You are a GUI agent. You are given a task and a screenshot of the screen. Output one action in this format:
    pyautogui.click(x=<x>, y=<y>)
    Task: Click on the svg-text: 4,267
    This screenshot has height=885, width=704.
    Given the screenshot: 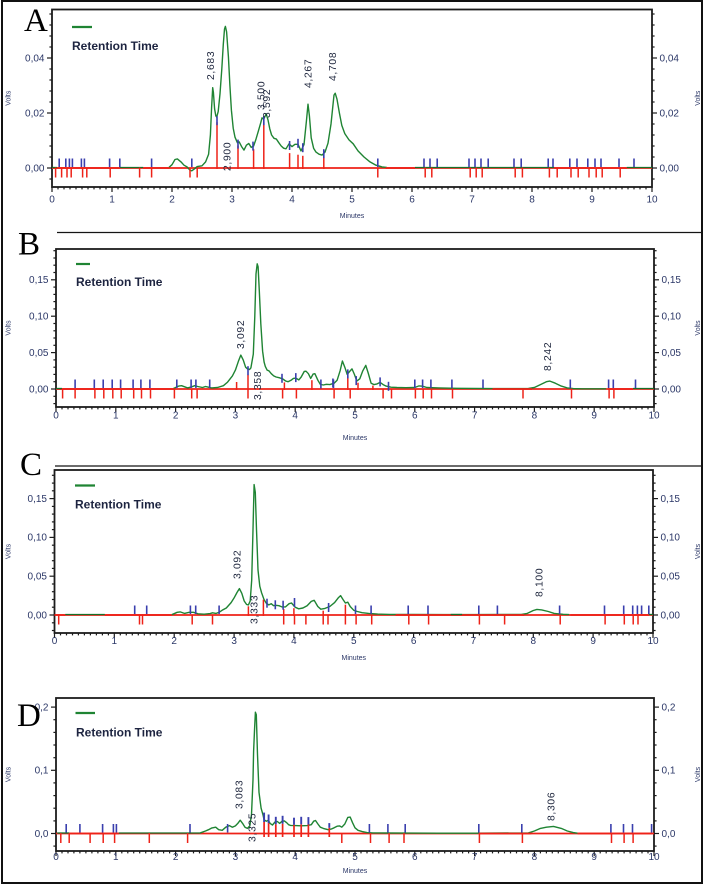 What is the action you would take?
    pyautogui.click(x=308, y=73)
    